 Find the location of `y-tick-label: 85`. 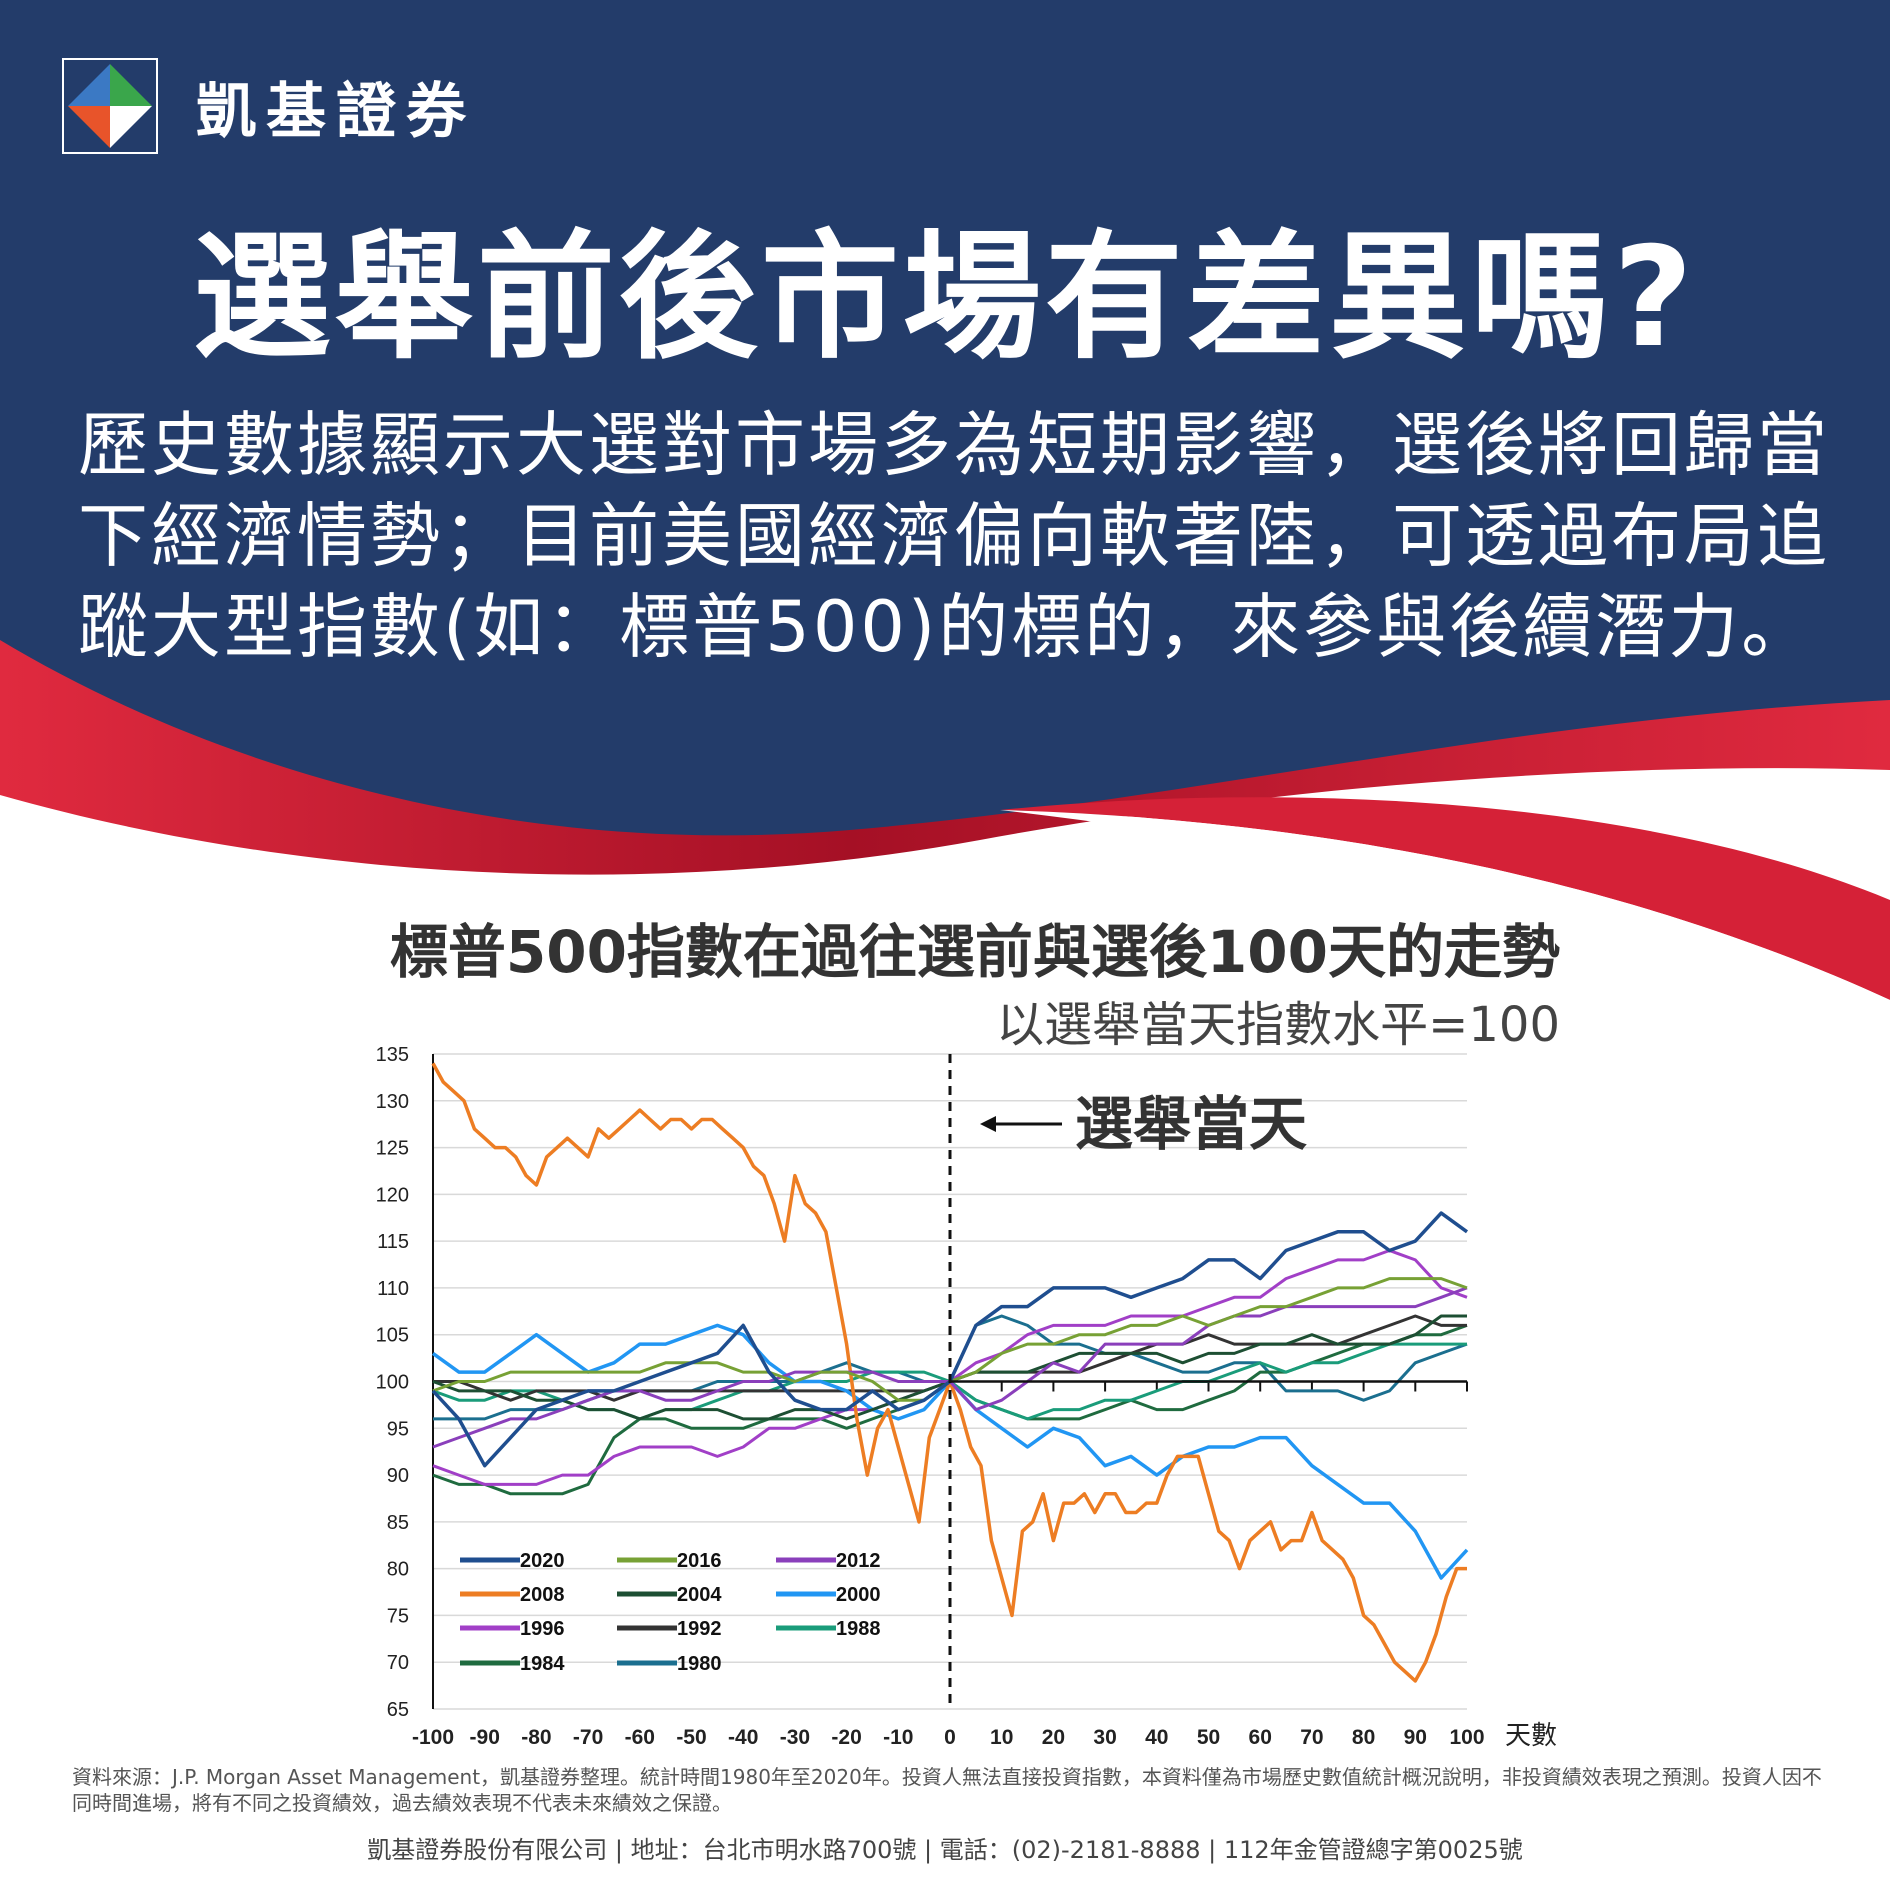

y-tick-label: 85 is located at coordinates (398, 1523).